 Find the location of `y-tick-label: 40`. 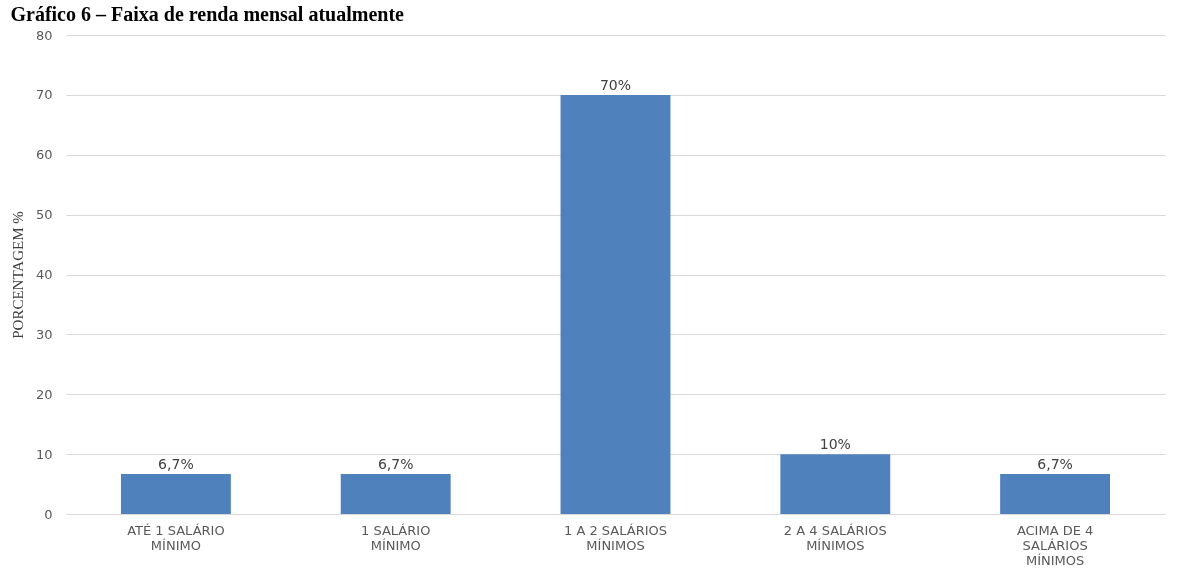

y-tick-label: 40 is located at coordinates (44, 274).